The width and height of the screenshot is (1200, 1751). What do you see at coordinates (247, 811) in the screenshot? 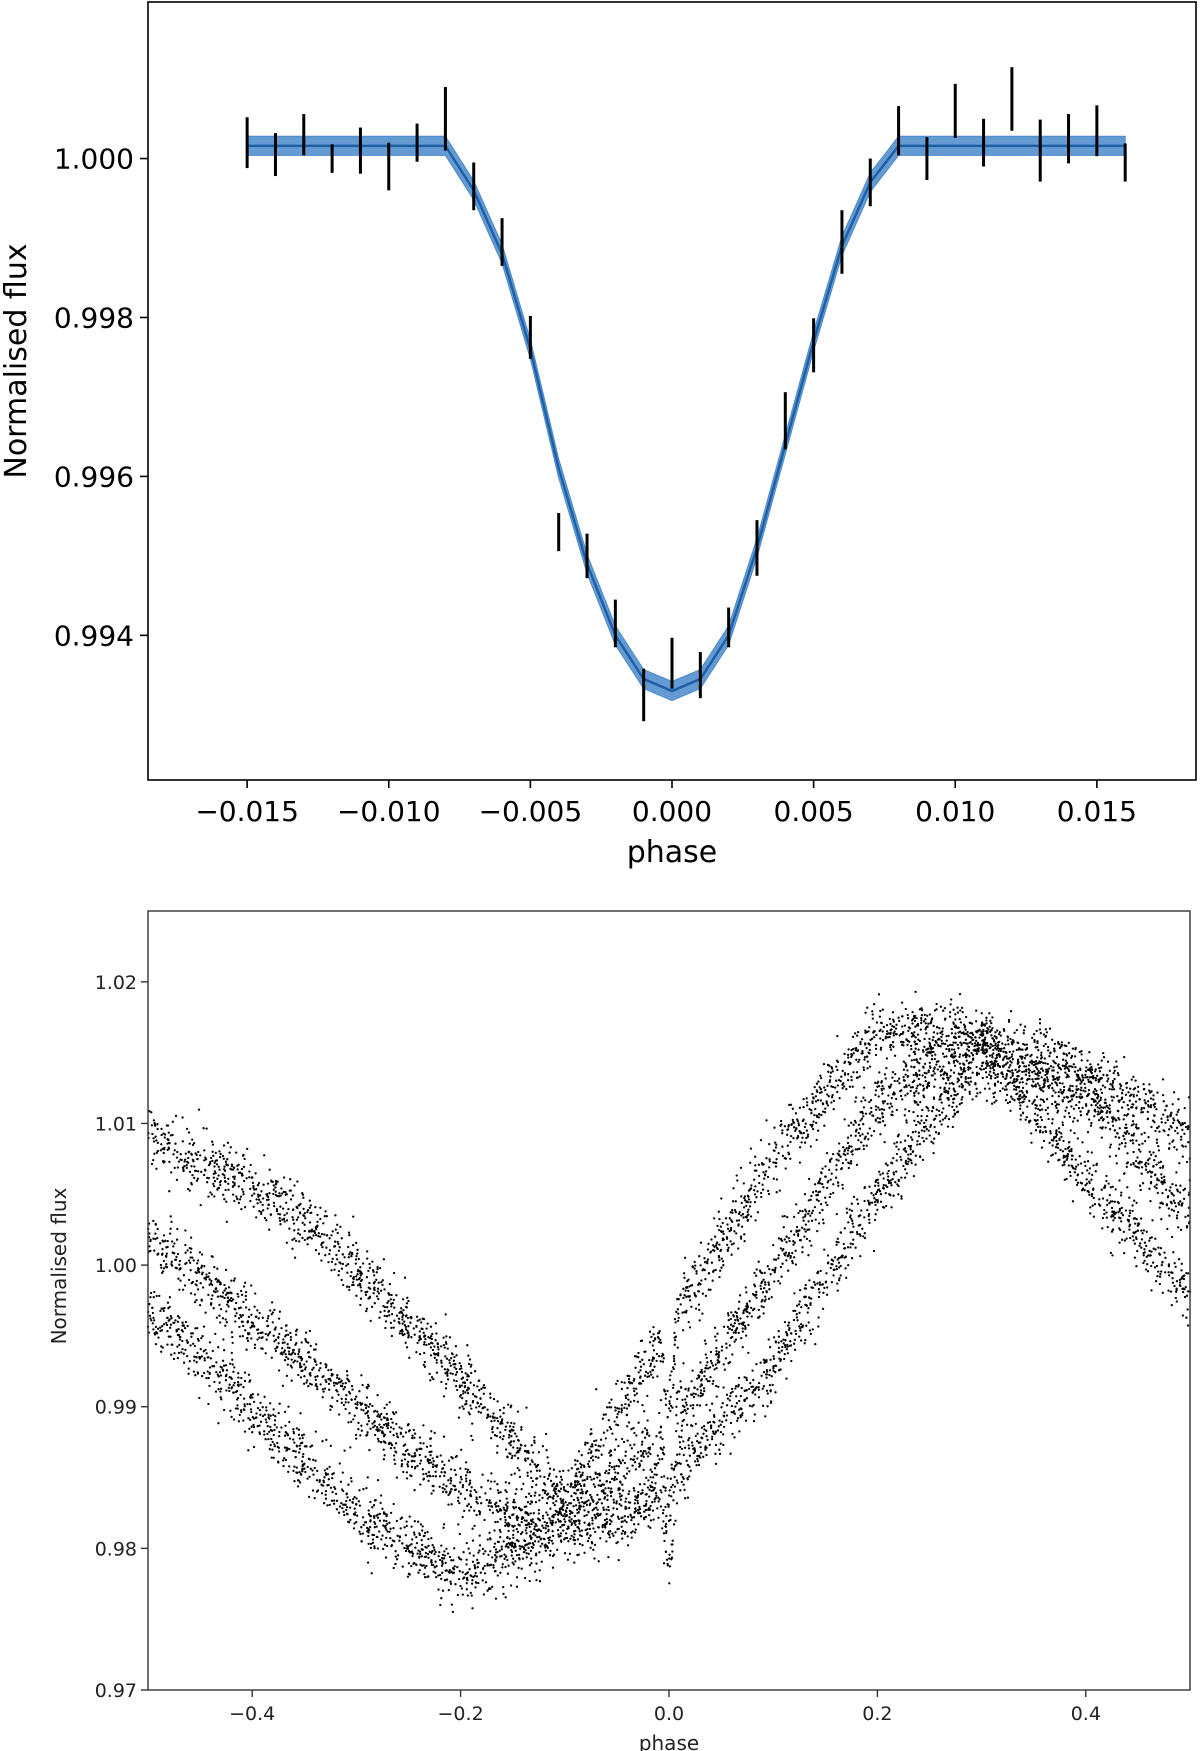
I see `x-tick-label: −0.015` at bounding box center [247, 811].